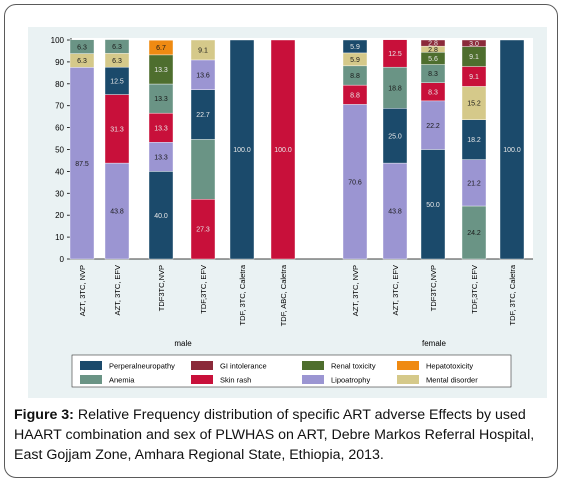  I want to click on data-label: 5.9, so click(355, 60).